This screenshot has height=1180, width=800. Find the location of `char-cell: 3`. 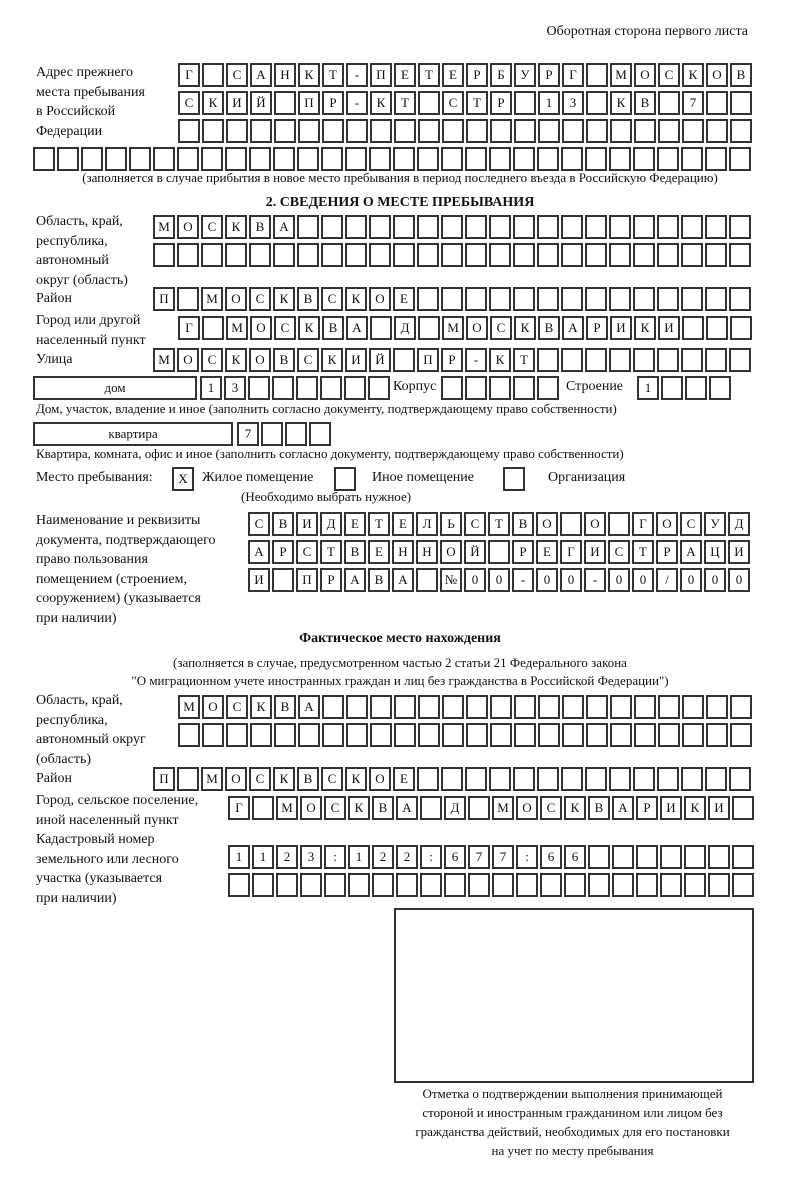

char-cell: 3 is located at coordinates (573, 103).